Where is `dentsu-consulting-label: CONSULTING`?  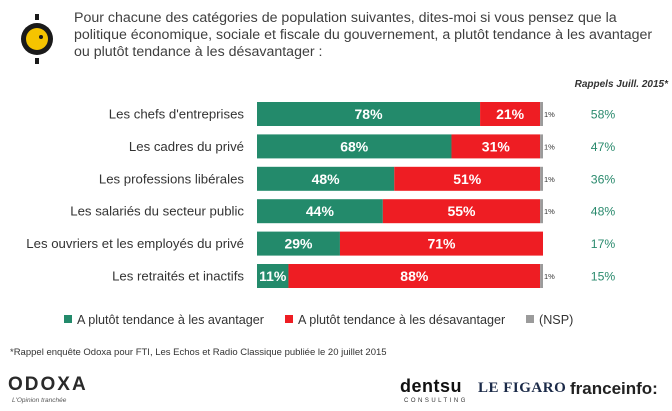
dentsu-consulting-label: CONSULTING is located at coordinates (436, 401).